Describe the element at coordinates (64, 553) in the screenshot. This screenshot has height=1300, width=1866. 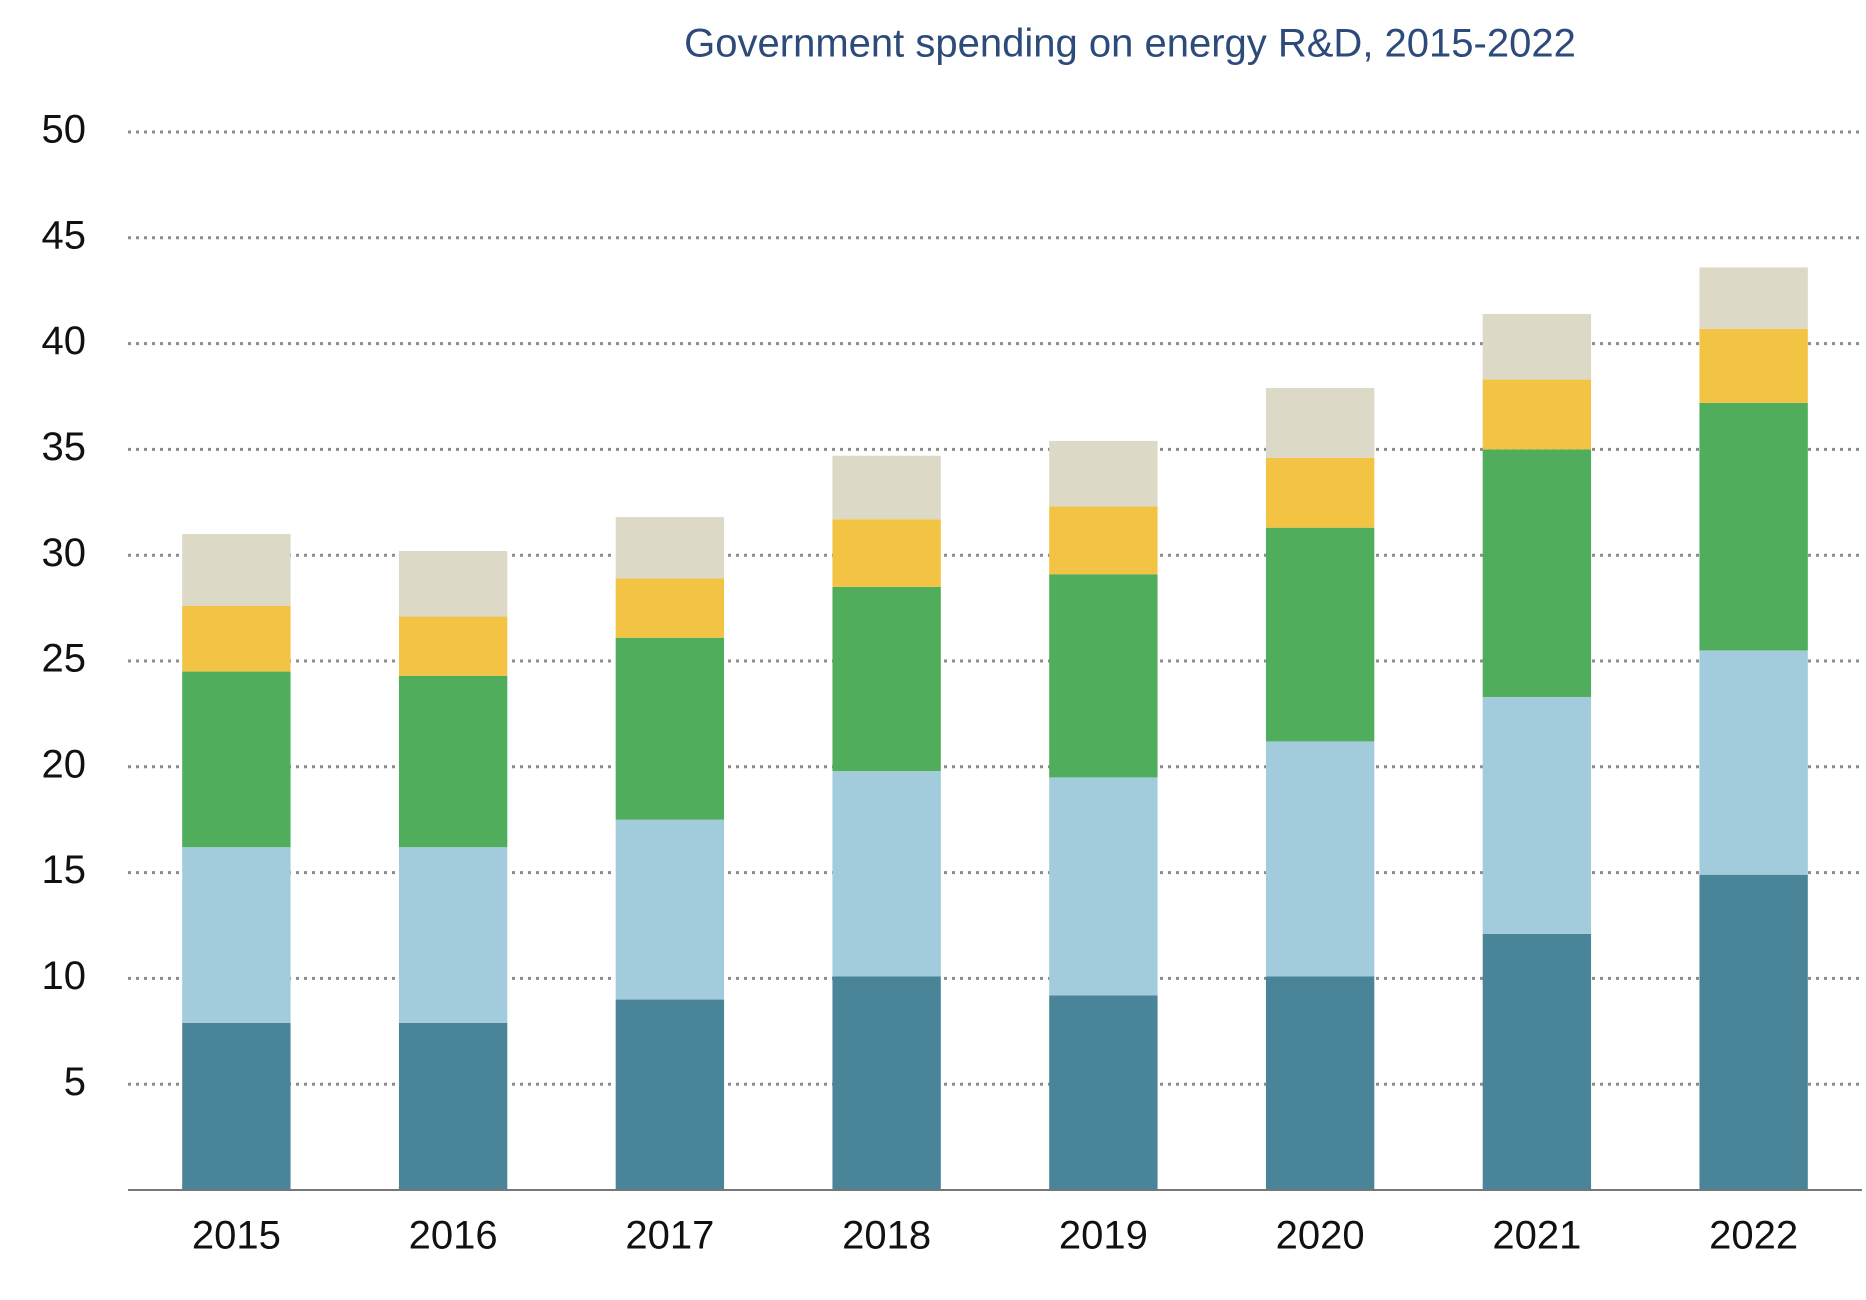
I see `y-tick-label: 30` at that location.